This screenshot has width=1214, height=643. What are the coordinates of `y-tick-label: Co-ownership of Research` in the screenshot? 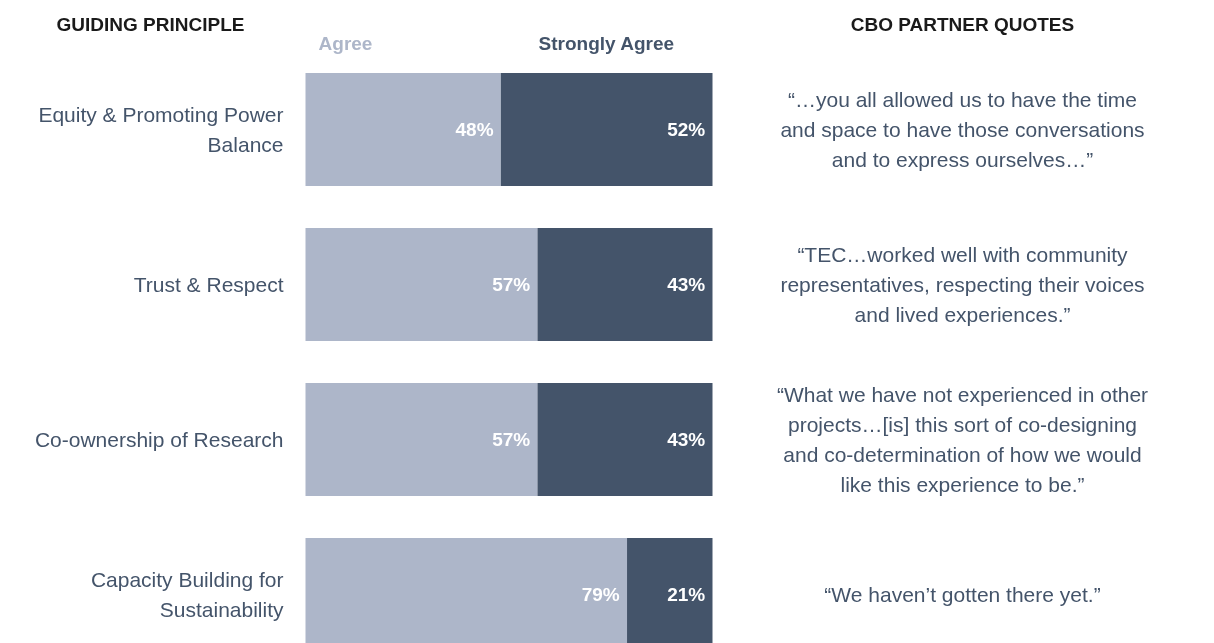 It's located at (159, 439).